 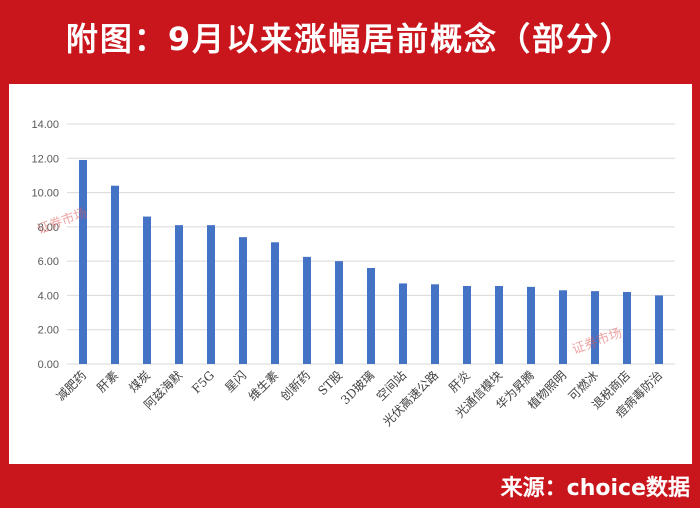 What do you see at coordinates (71, 385) in the screenshot?
I see `x-tick-label: 减肥药` at bounding box center [71, 385].